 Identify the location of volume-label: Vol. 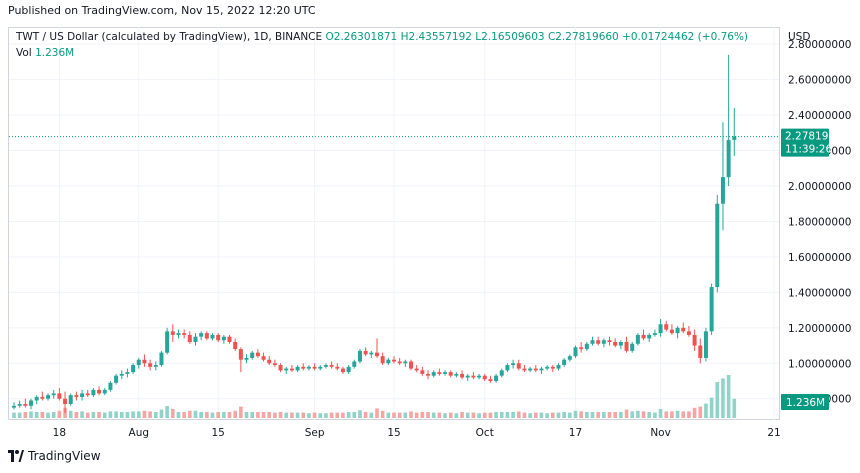
(24, 53).